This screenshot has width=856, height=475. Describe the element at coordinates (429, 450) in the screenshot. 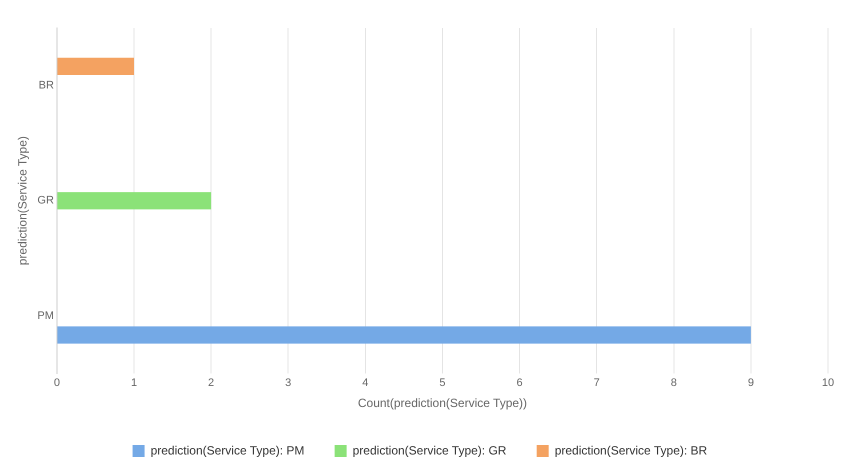

I see `legend-label: prediction(Service Type): GR` at that location.